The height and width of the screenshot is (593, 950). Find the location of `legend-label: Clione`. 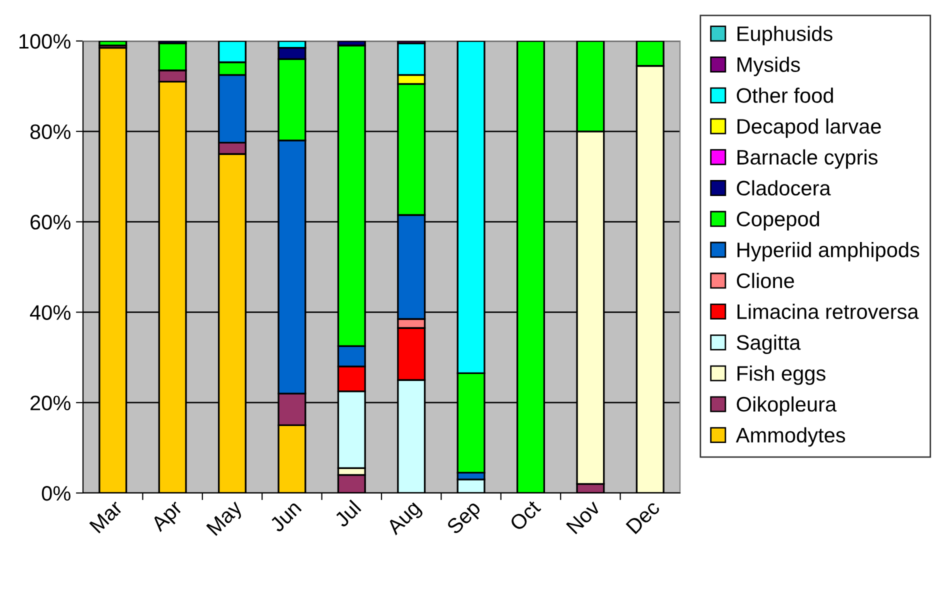

legend-label: Clione is located at coordinates (765, 280).